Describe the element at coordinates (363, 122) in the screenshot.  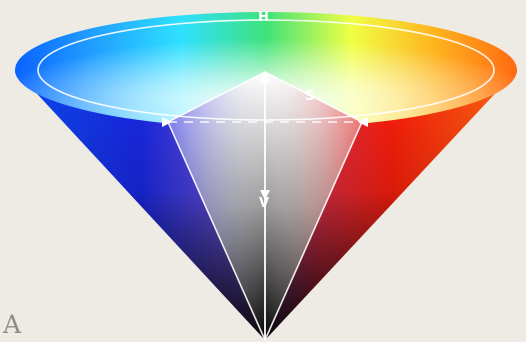
I see `hue-arrow-right-icon` at that location.